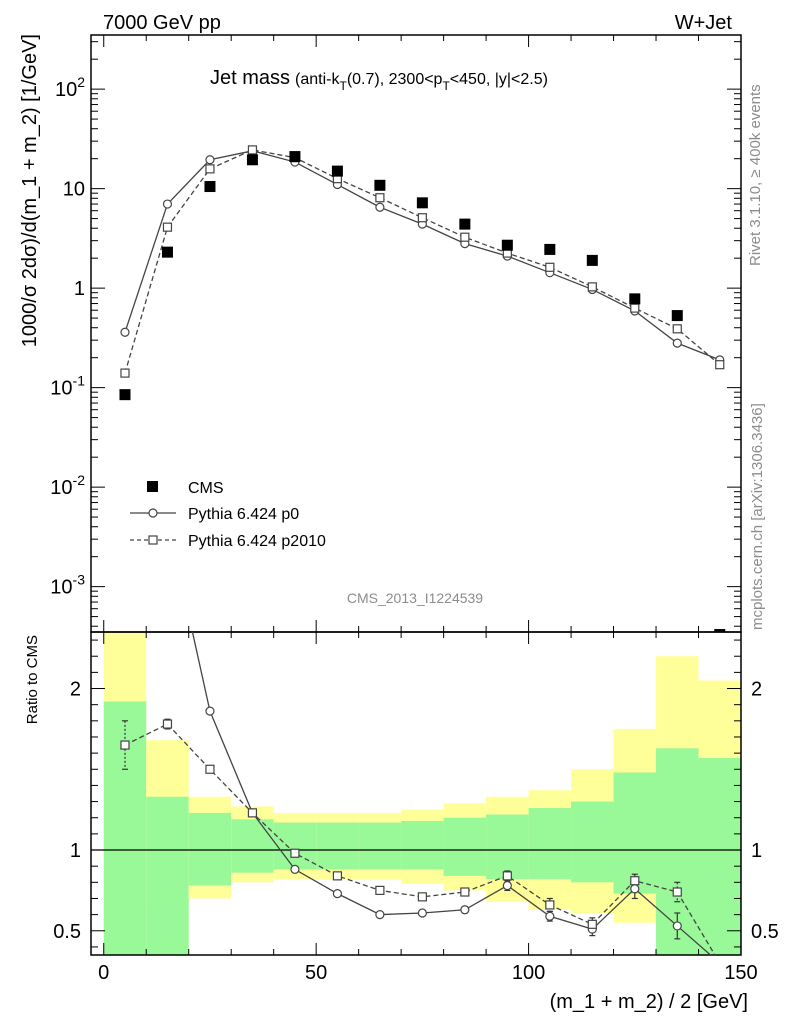 The width and height of the screenshot is (786, 1024). I want to click on x-tick-label: 0, so click(103, 973).